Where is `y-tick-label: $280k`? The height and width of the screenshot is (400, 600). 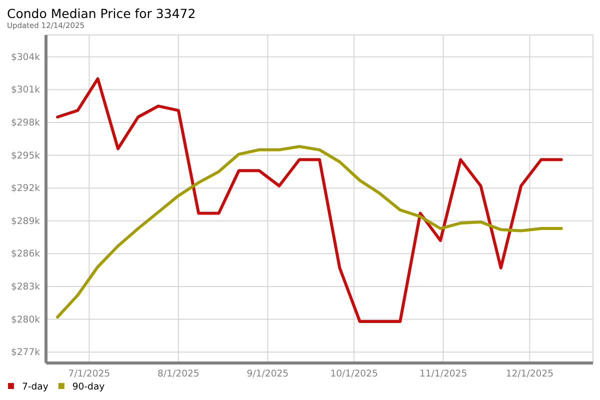
y-tick-label: $280k is located at coordinates (25, 320).